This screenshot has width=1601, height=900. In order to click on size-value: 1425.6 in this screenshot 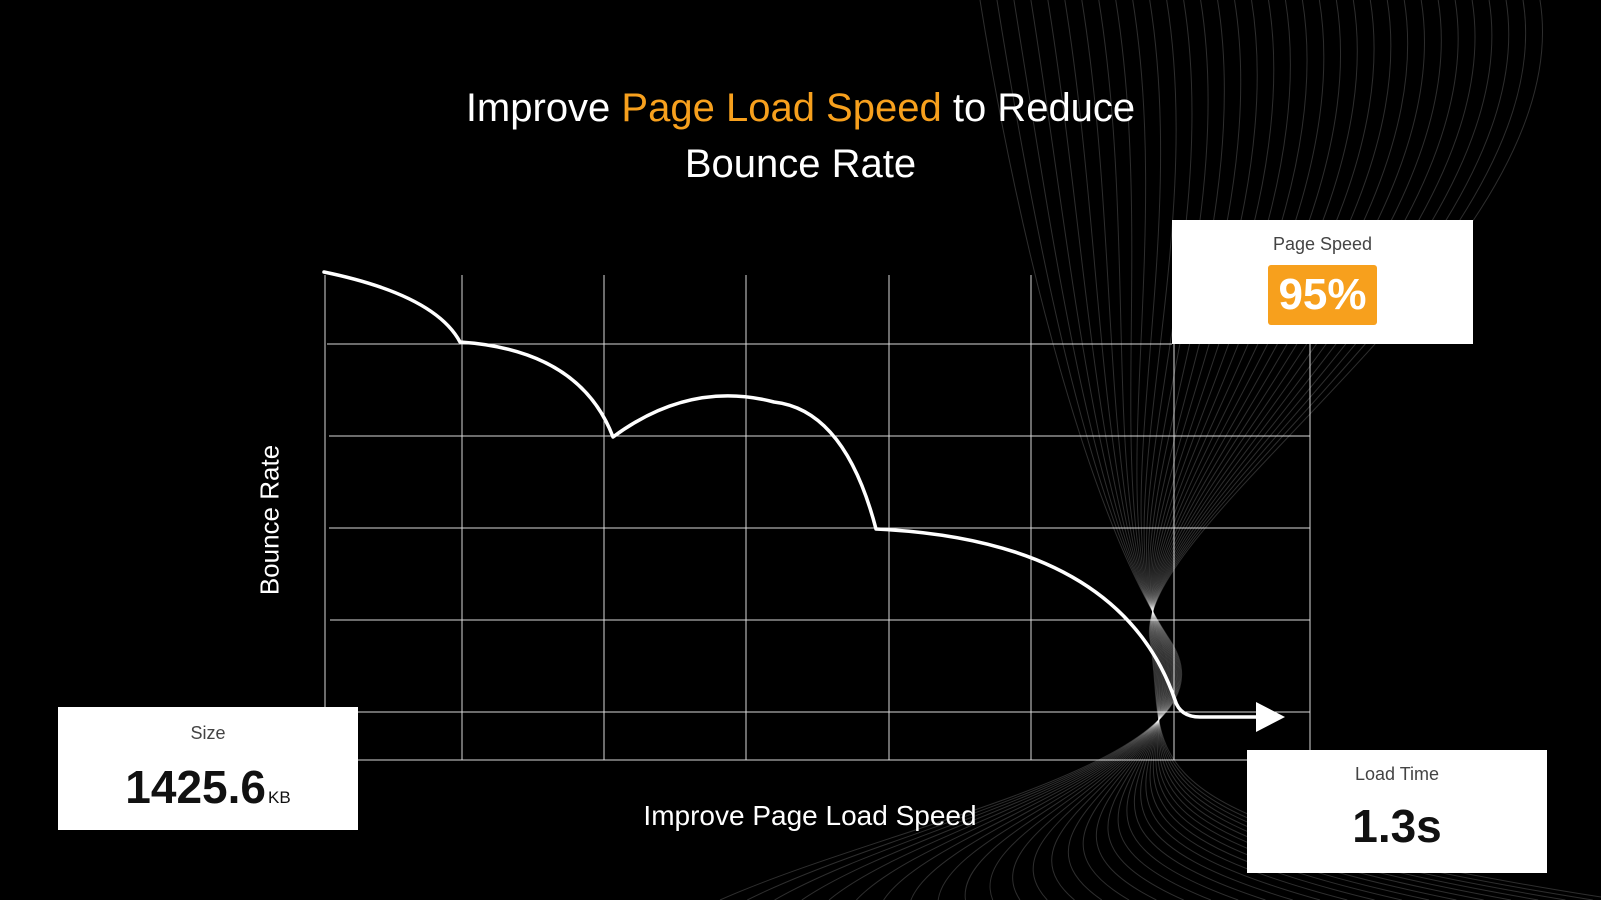, I will do `click(195, 787)`.